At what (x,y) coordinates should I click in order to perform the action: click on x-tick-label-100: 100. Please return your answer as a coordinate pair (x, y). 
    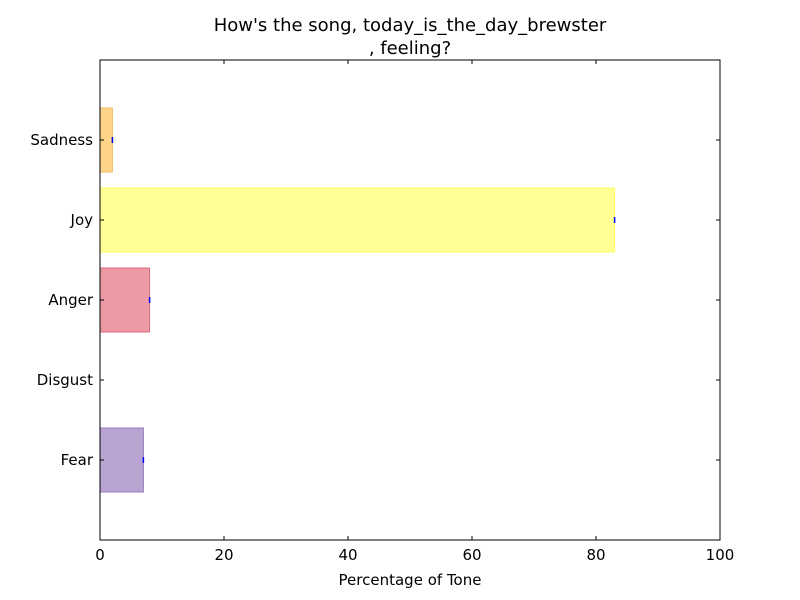
    Looking at the image, I should click on (720, 555).